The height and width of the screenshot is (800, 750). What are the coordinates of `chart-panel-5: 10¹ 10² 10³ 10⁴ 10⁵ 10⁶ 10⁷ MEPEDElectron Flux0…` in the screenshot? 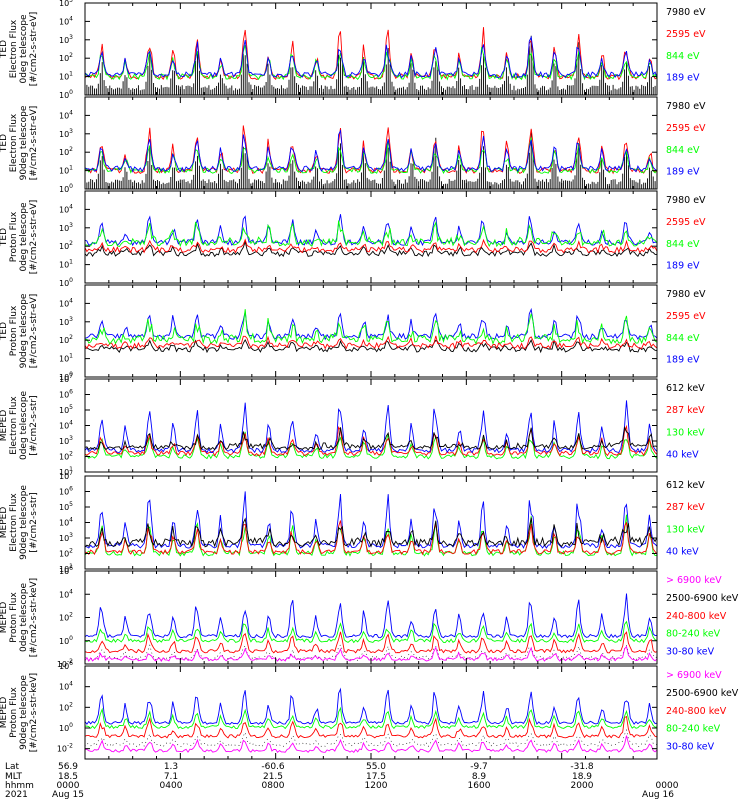 It's located at (352, 425).